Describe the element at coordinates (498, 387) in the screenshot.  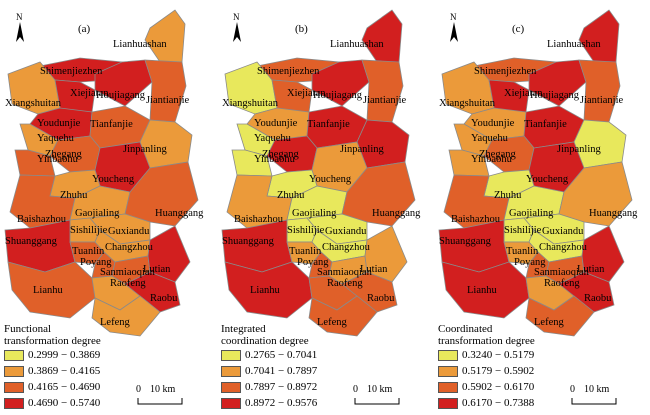
I see `legend-range-label: 0.5902 − 0.6170` at that location.